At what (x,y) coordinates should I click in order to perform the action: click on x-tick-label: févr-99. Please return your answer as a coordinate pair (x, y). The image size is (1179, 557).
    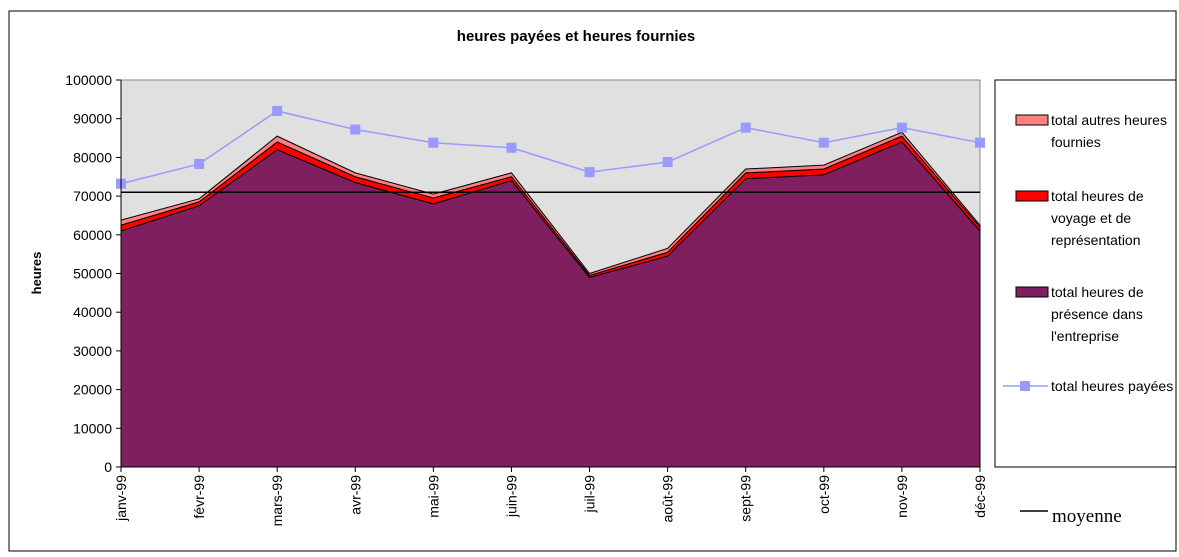
    Looking at the image, I should click on (199, 497).